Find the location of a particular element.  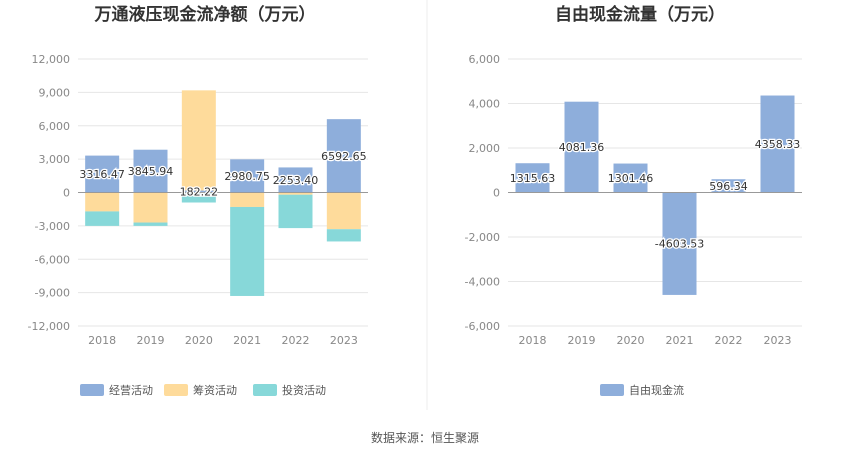

bar-2020-s2 is located at coordinates (198, 197).